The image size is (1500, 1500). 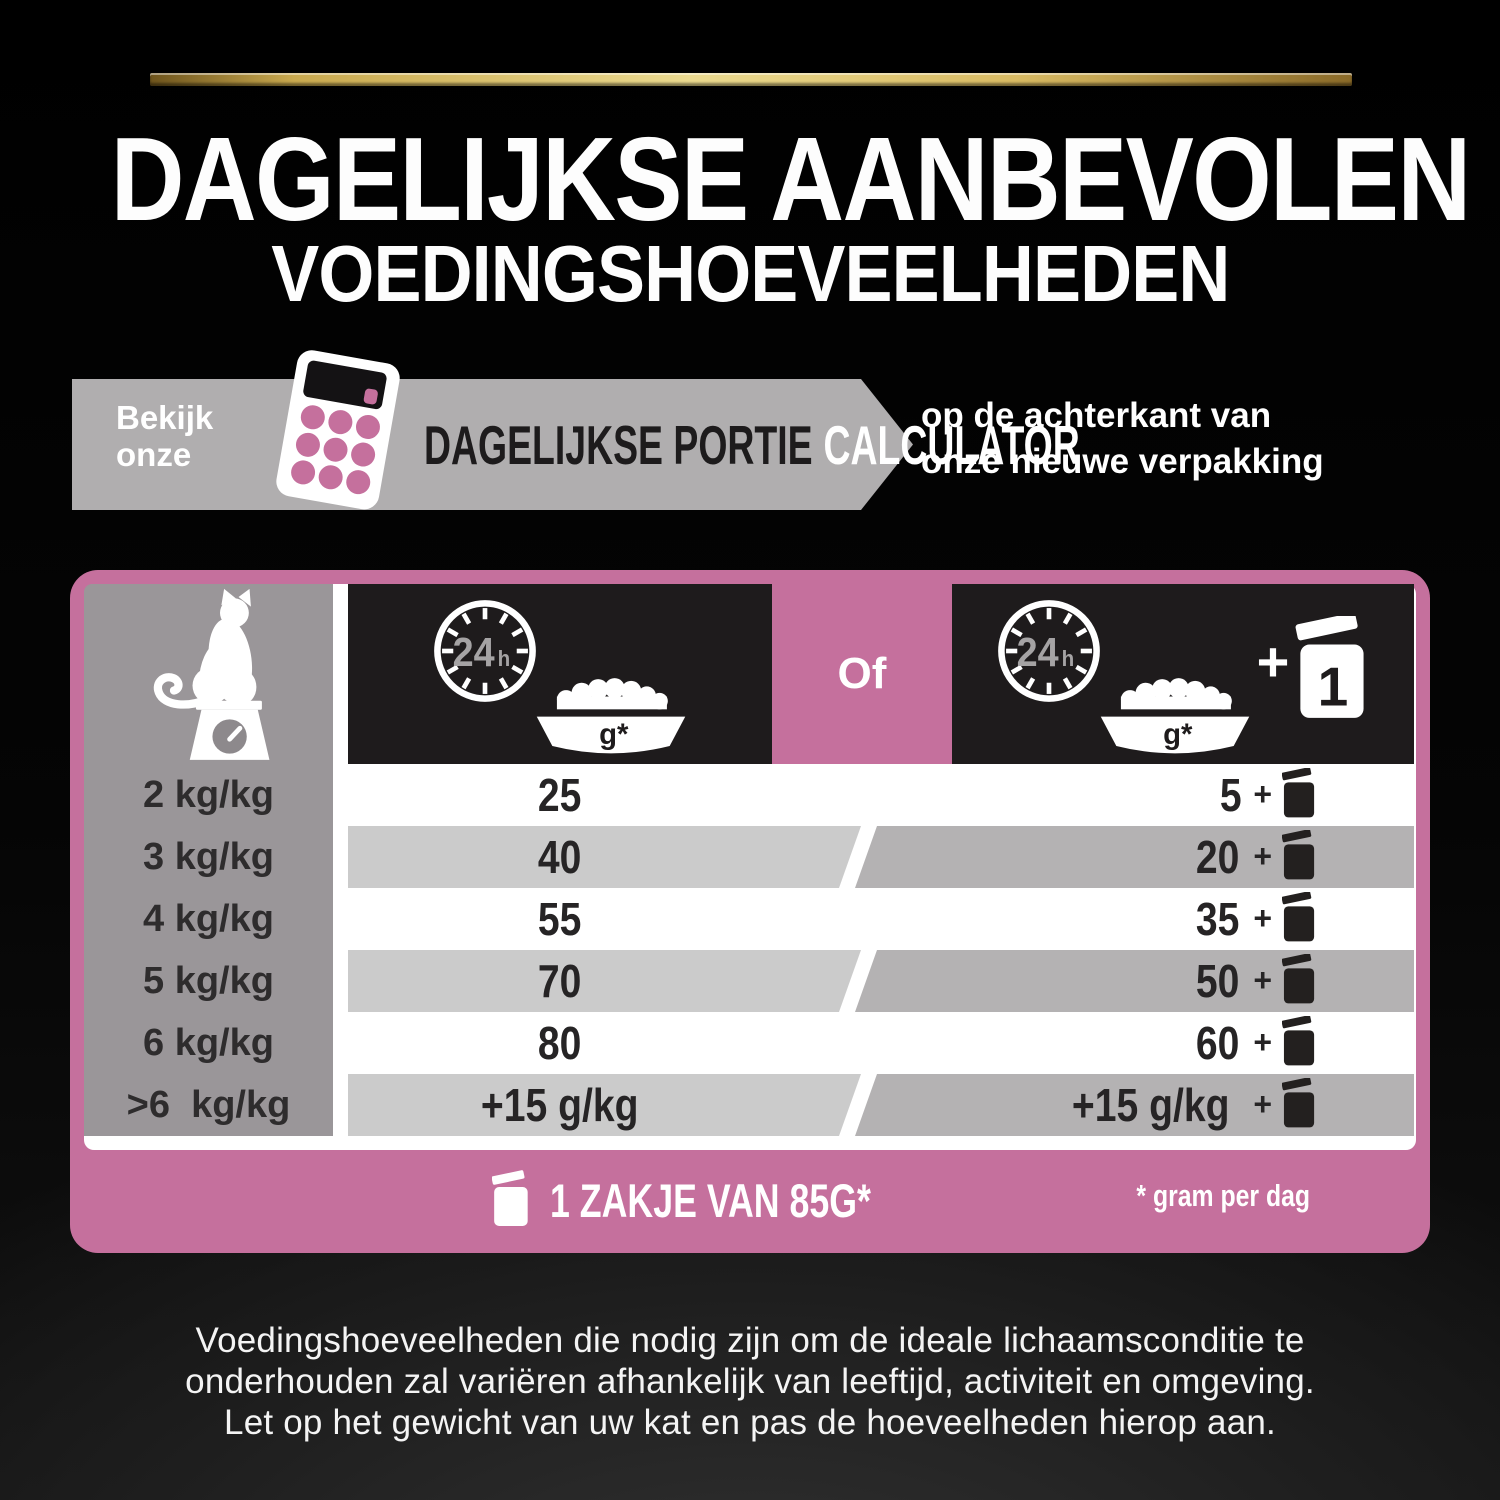 I want to click on banner-intro-line1: Bekijk, so click(x=165, y=417).